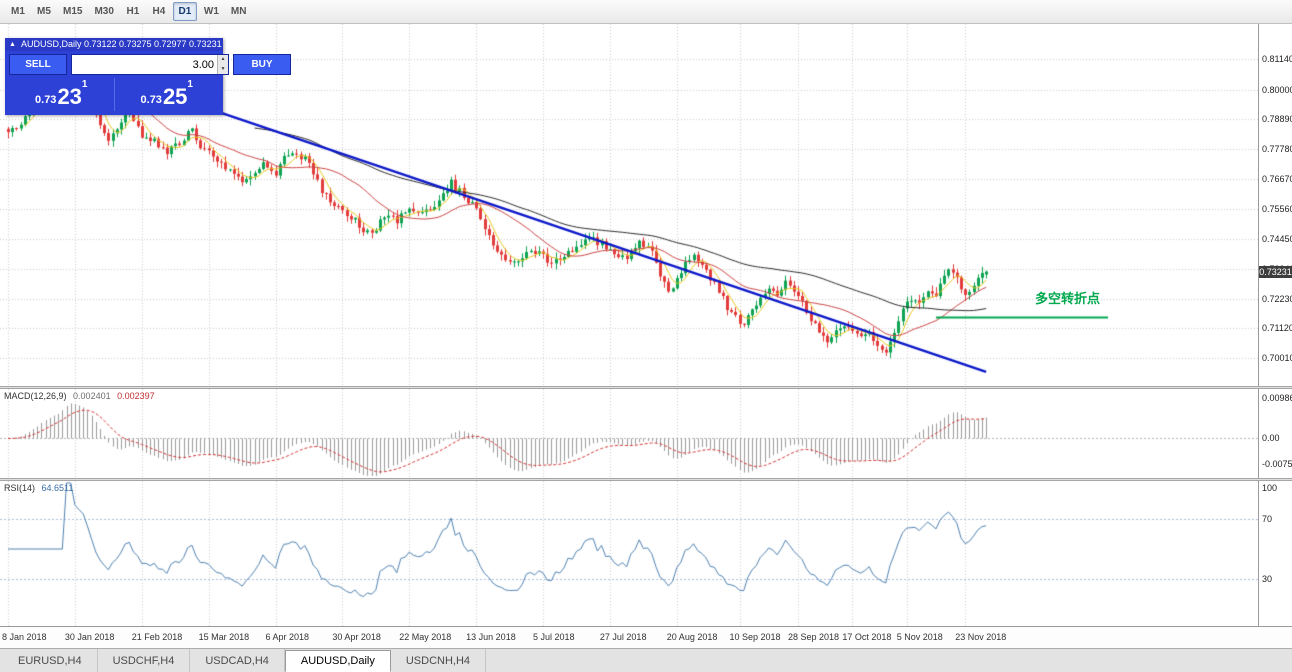  What do you see at coordinates (981, 637) in the screenshot?
I see `date-axis-label: 23 Nov 2018` at bounding box center [981, 637].